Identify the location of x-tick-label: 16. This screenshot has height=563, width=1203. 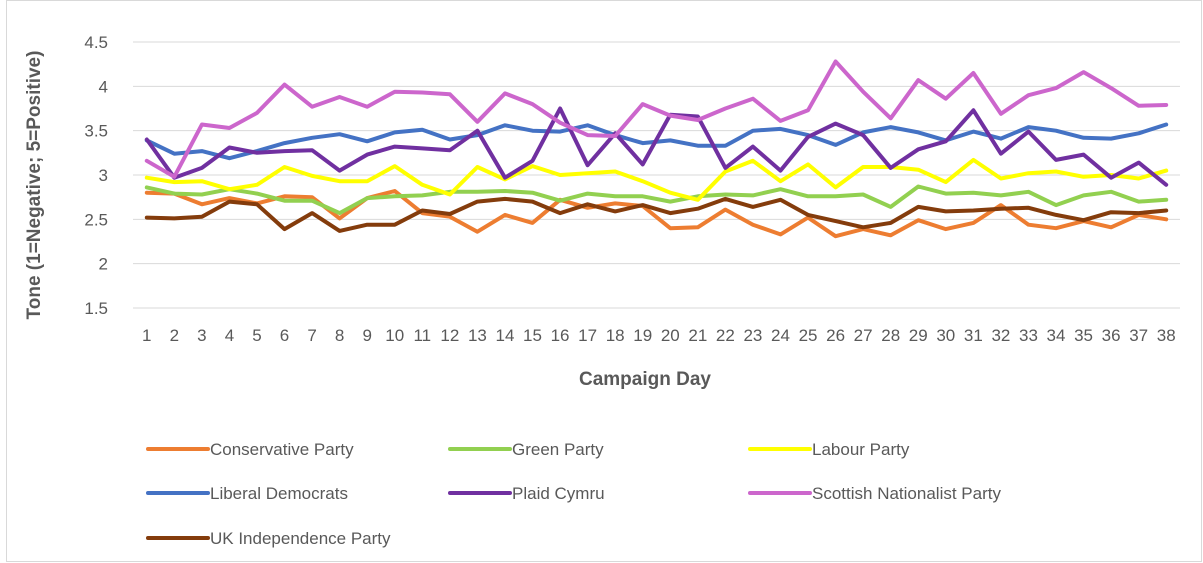
(560, 335).